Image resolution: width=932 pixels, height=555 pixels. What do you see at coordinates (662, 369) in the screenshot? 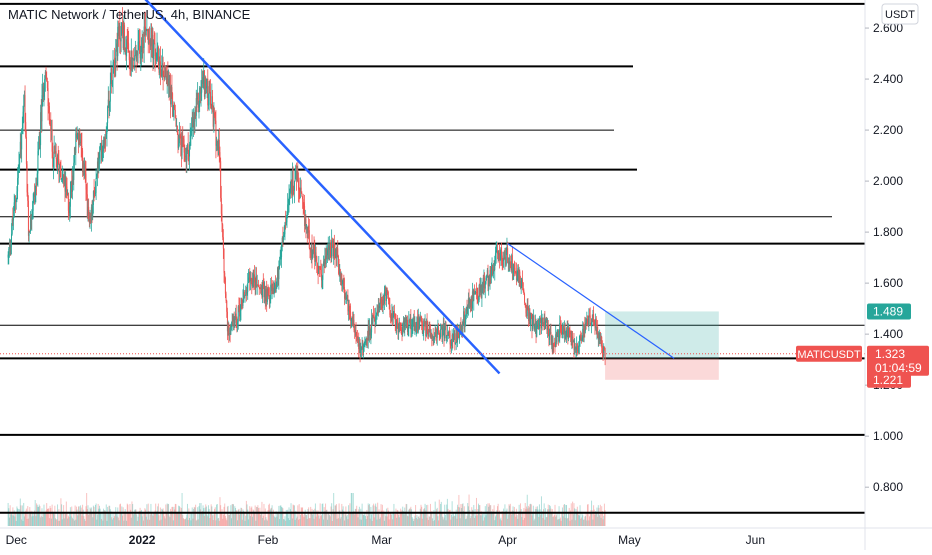
I see `stop-zone` at bounding box center [662, 369].